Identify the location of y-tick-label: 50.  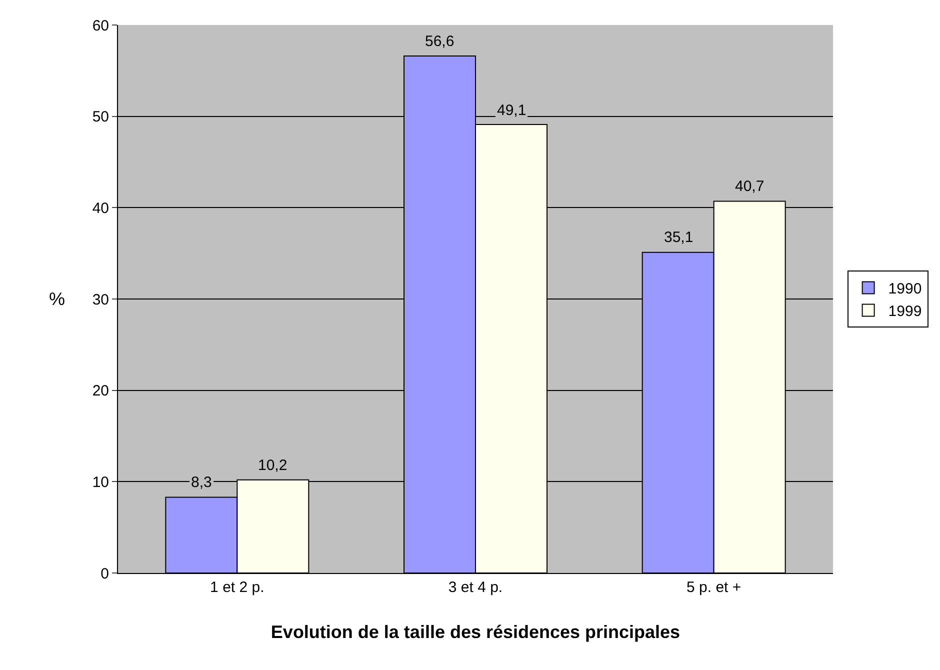
(100, 117).